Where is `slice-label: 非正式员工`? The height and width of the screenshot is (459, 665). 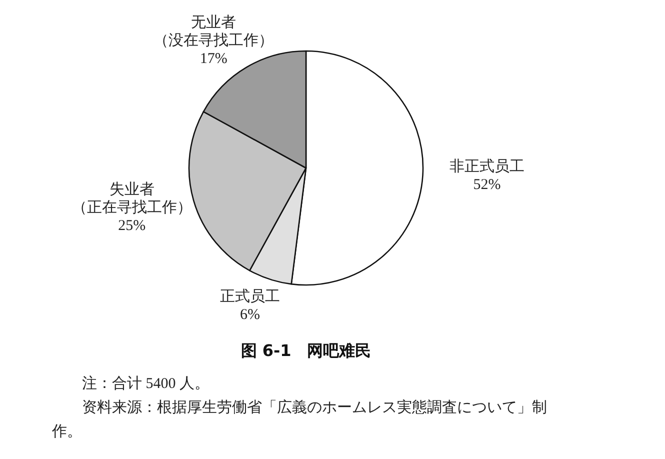
slice-label: 非正式员工 is located at coordinates (486, 167).